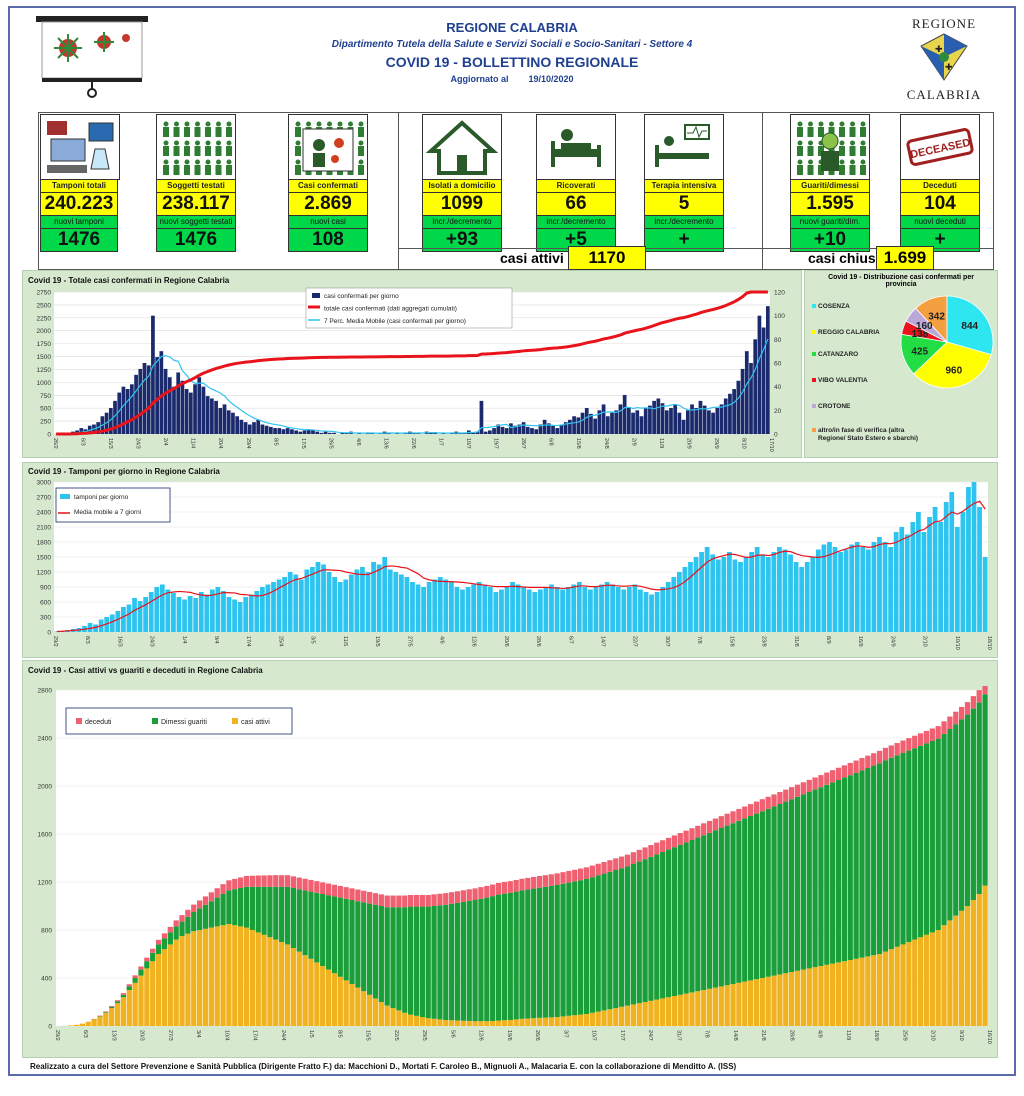 This screenshot has height=1096, width=1024. Describe the element at coordinates (409, 308) in the screenshot. I see `legend-box` at that location.